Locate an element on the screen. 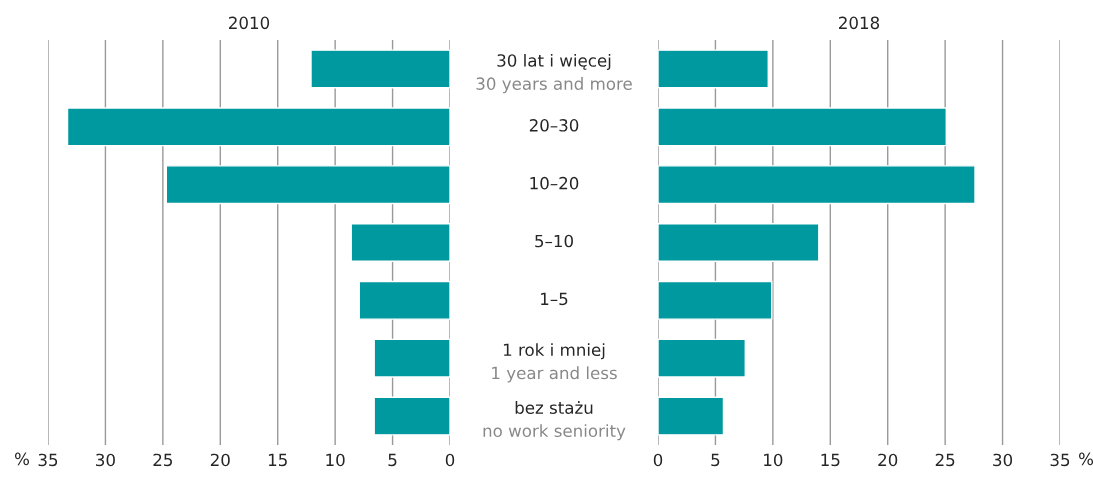 This screenshot has height=489, width=1093. chart-title: 2018 is located at coordinates (859, 23).